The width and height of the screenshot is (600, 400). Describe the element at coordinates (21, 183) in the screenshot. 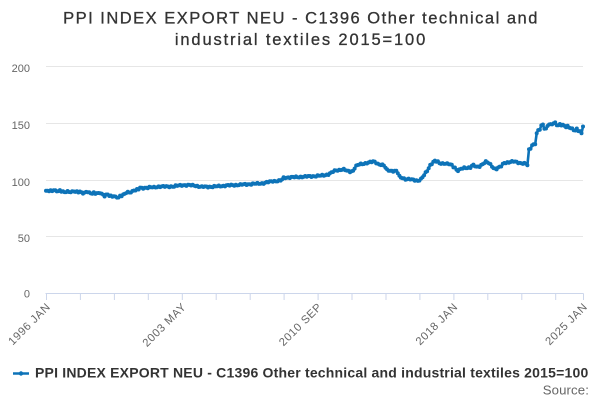

I see `svg-text: 100` at that location.